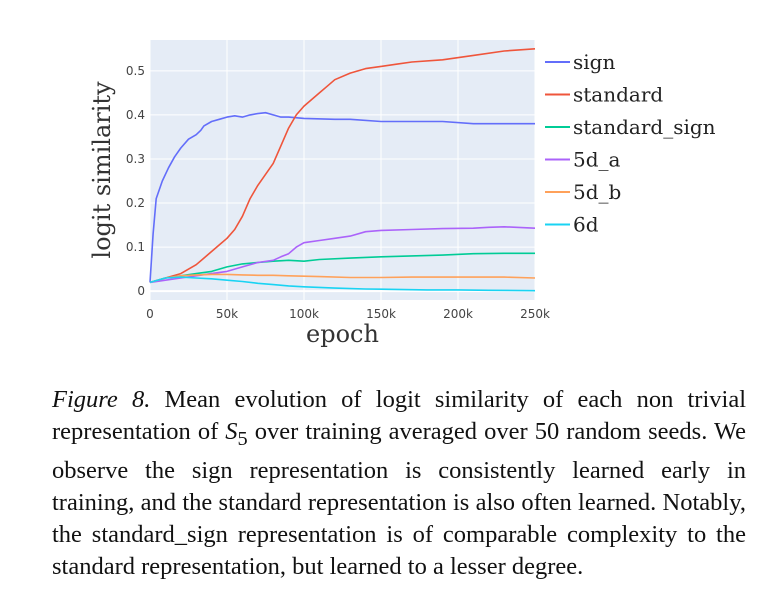 This screenshot has width=779, height=616. What do you see at coordinates (231, 431) in the screenshot?
I see `math-symbol: S` at bounding box center [231, 431].